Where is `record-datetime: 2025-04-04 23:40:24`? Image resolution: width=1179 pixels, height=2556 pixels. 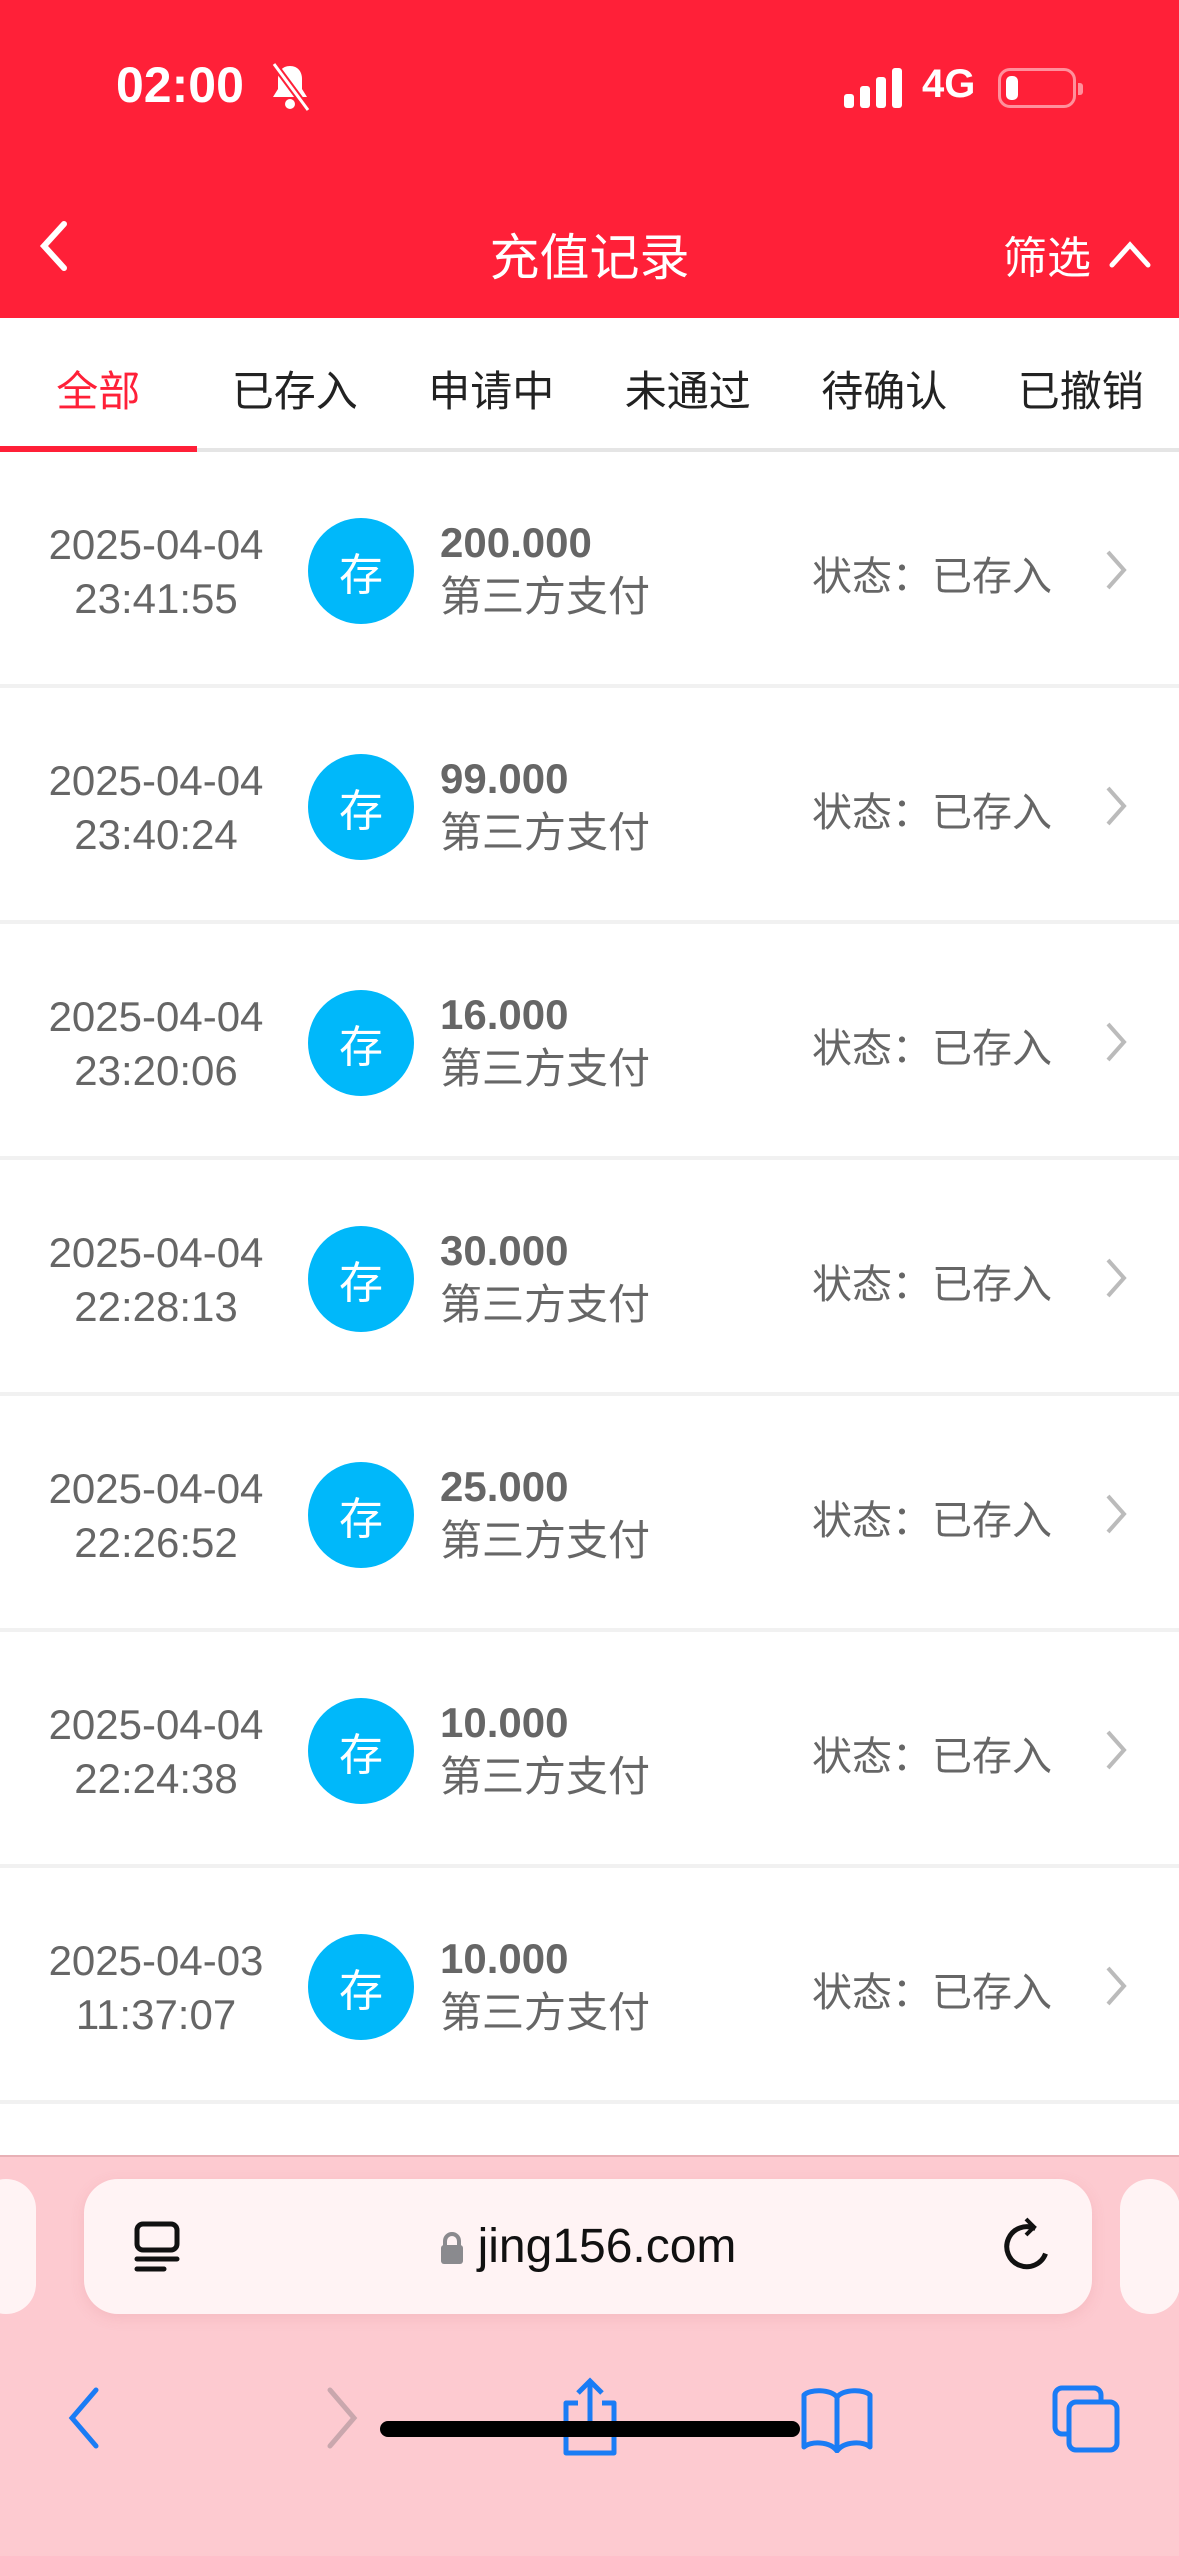 record-datetime: 2025-04-04 23:40:24 is located at coordinates (156, 808).